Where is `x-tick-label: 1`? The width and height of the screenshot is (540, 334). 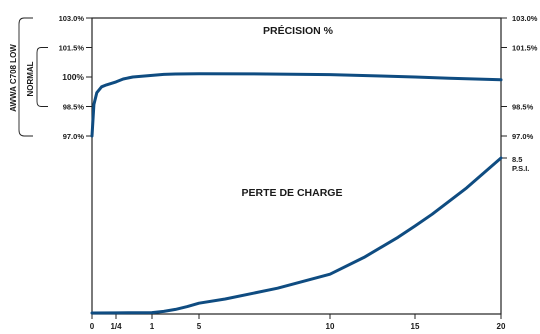
x-tick-label: 1 is located at coordinates (152, 326).